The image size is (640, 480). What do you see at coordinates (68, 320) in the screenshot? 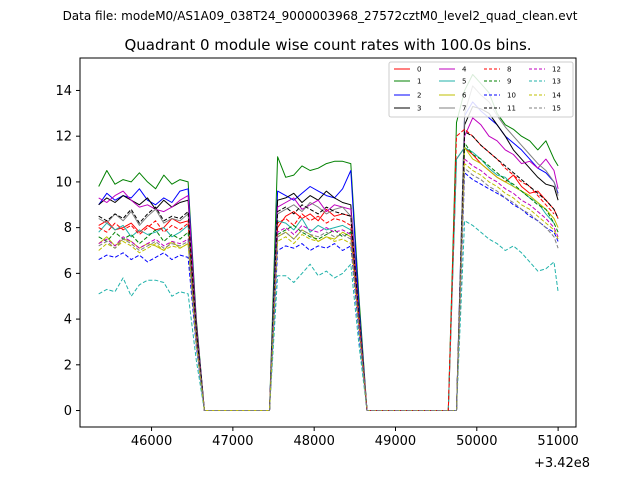
I see `y-tick-label: 4` at bounding box center [68, 320].